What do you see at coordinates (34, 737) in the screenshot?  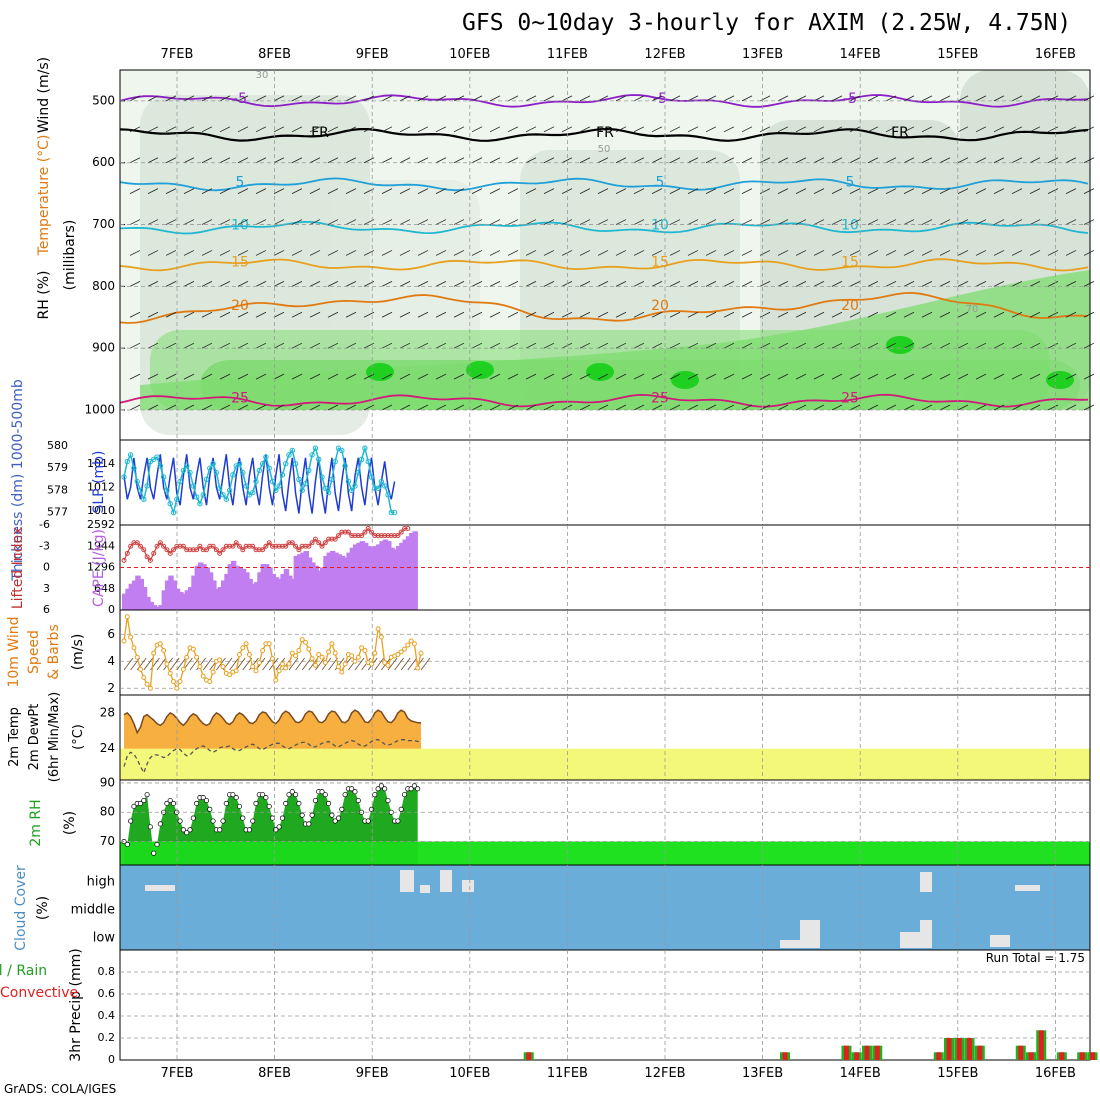 I see `temp2m-label-line: 2m DewPt` at bounding box center [34, 737].